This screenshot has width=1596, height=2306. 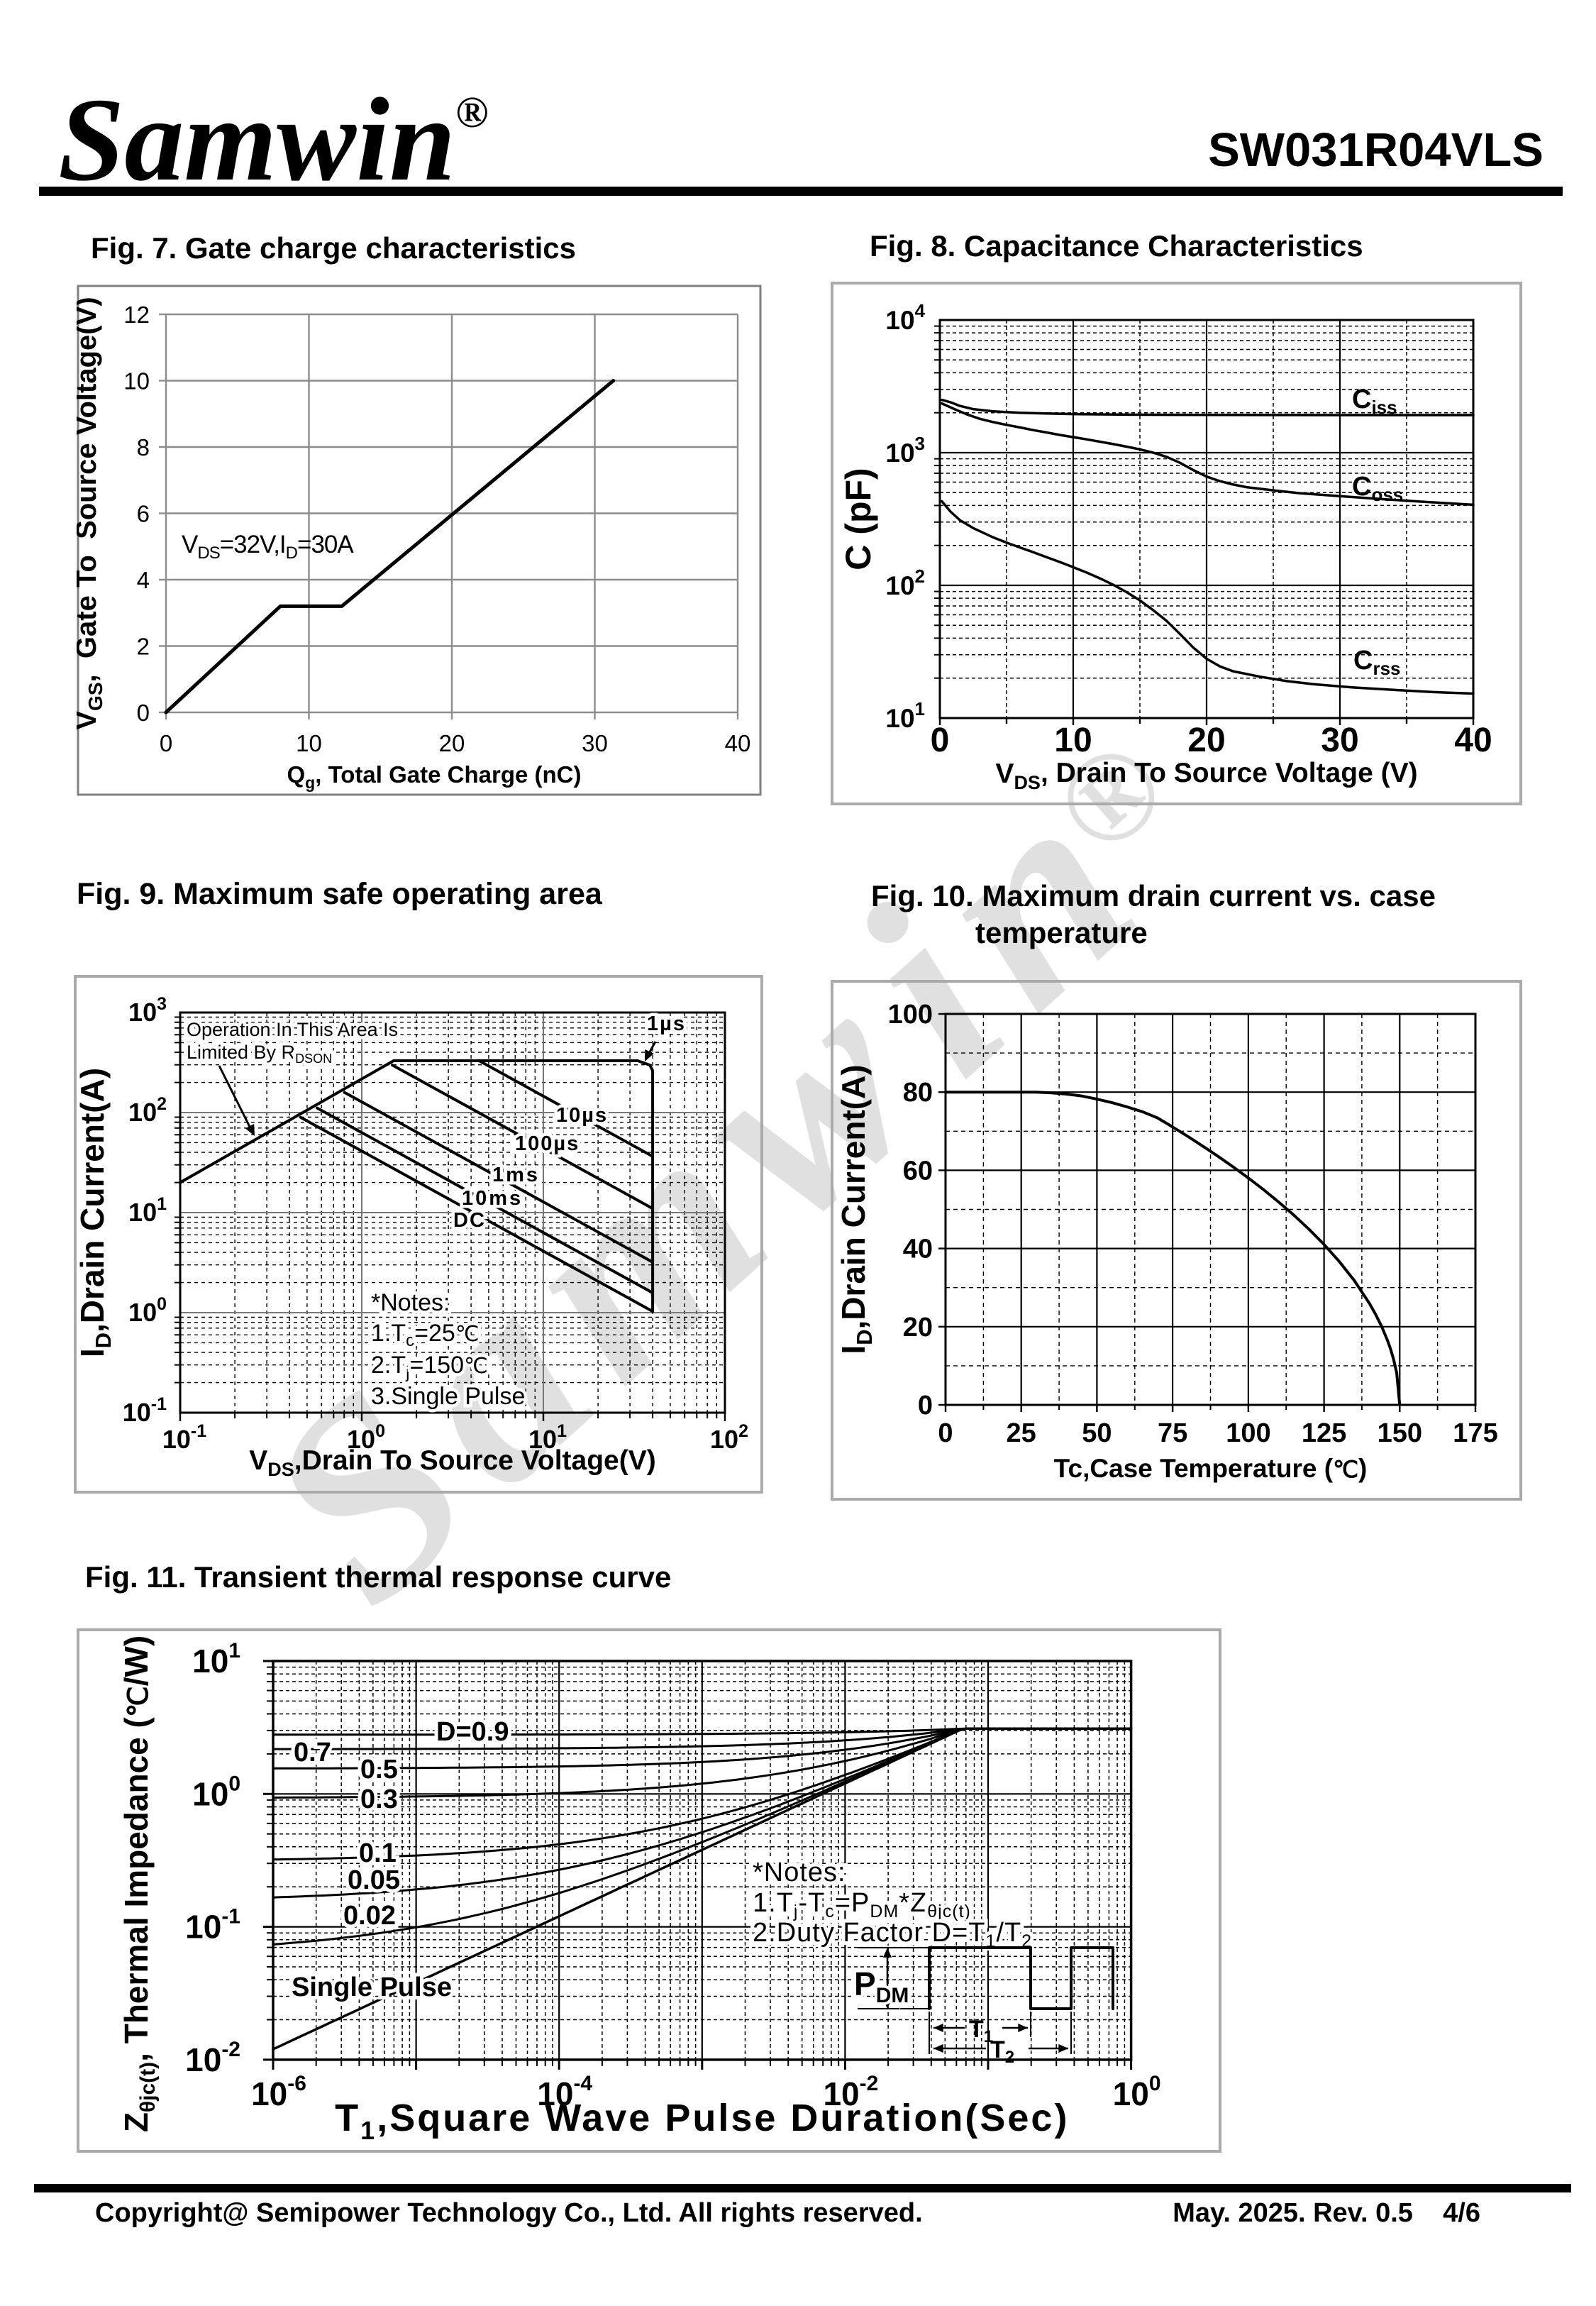 I want to click on svg-text: 10-2, so click(x=213, y=2058).